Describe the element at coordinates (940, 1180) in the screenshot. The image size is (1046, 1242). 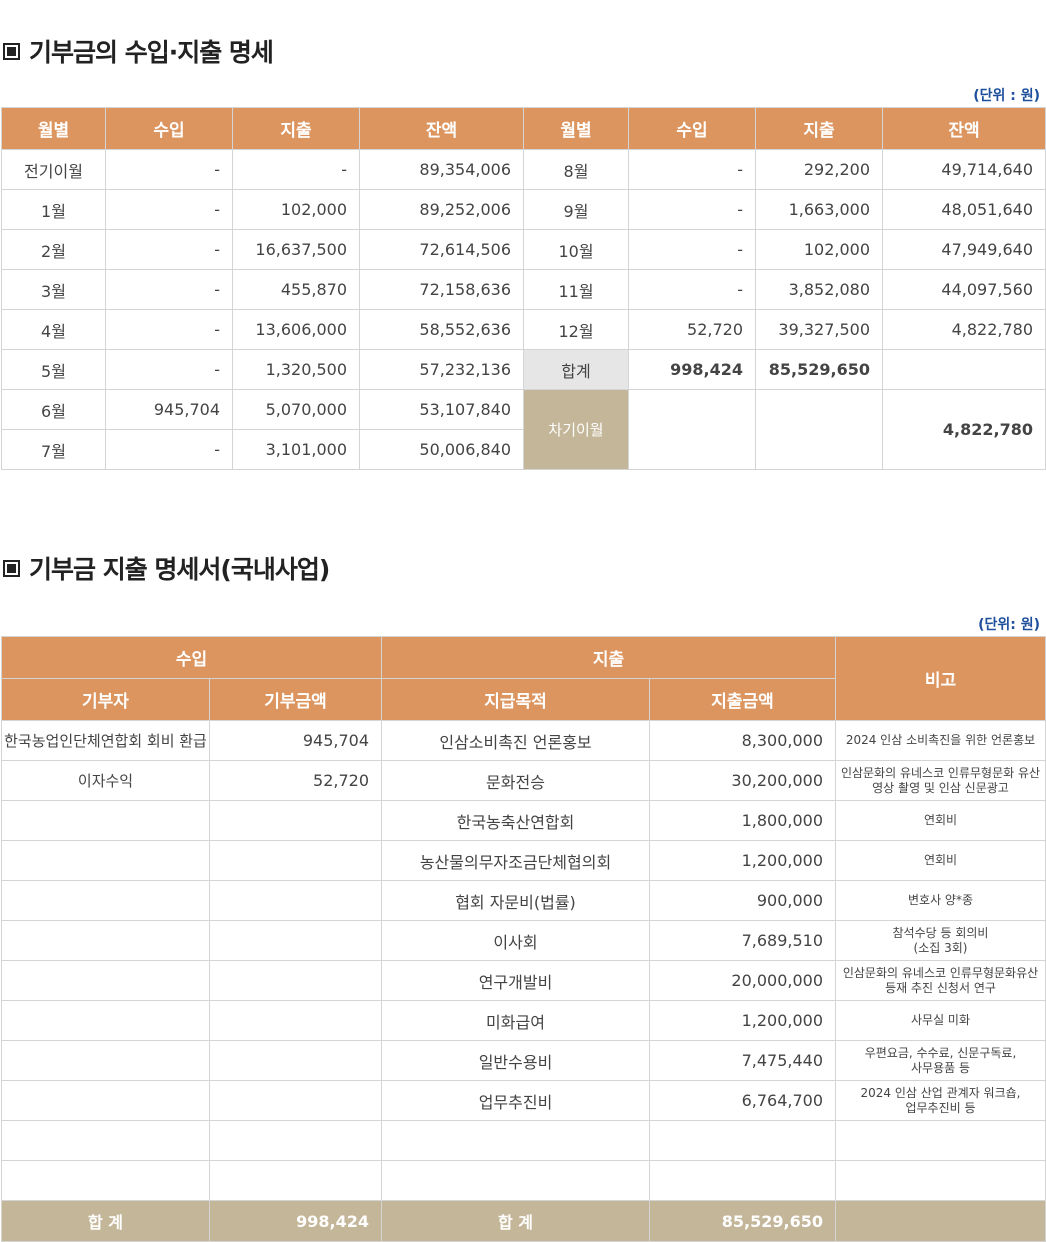
I see `cell-remark` at that location.